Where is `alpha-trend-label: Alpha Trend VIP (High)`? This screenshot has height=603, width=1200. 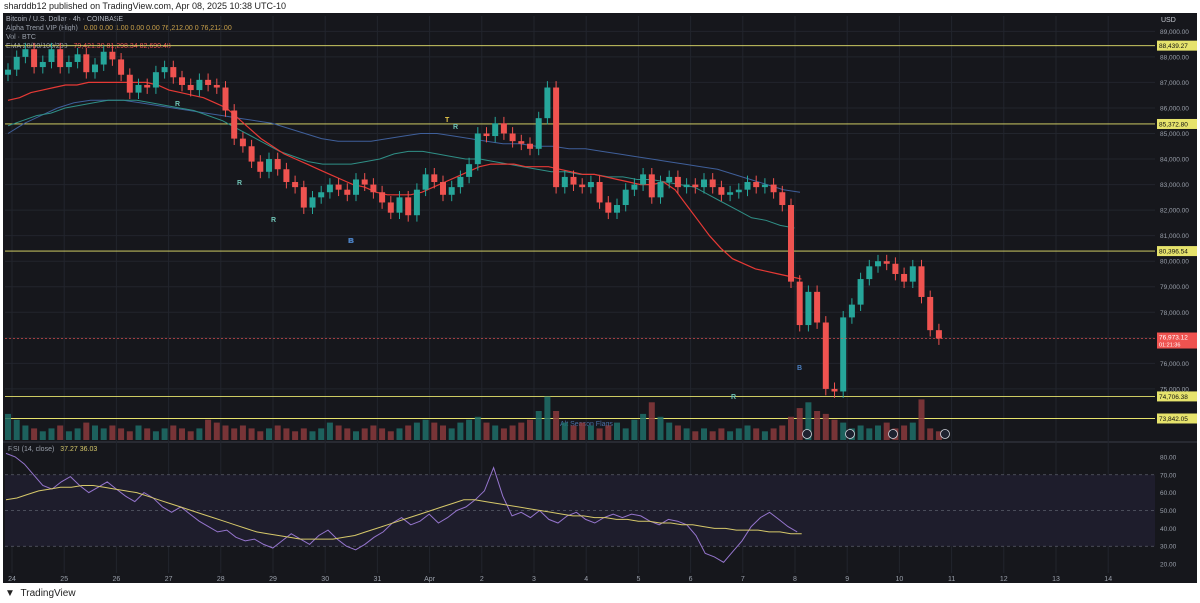 alpha-trend-label: Alpha Trend VIP (High) is located at coordinates (42, 28).